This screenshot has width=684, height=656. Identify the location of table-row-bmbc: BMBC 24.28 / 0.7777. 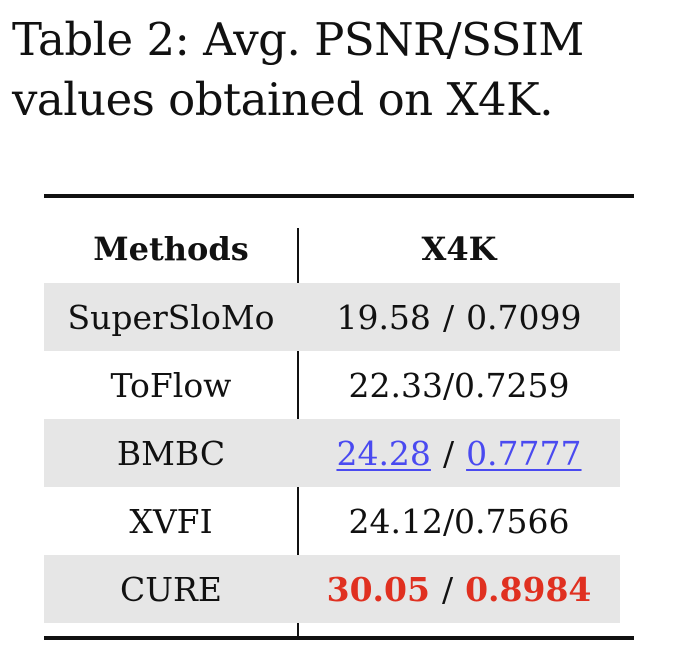
(339, 453).